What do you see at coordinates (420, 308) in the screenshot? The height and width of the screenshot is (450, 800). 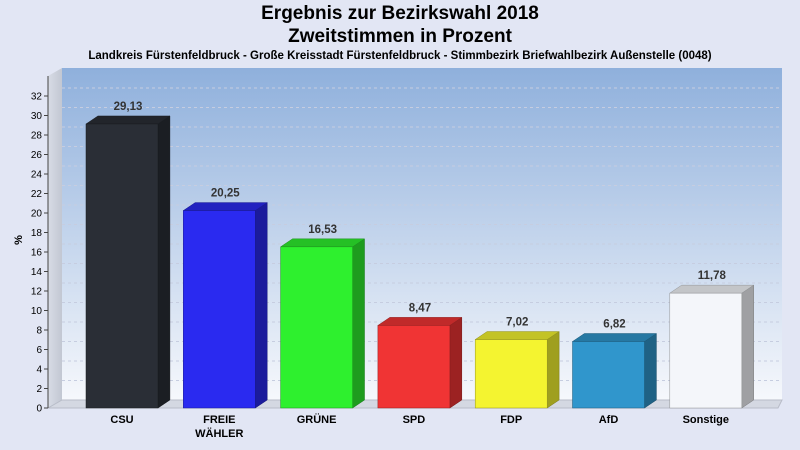 I see `value-label: 8,47` at bounding box center [420, 308].